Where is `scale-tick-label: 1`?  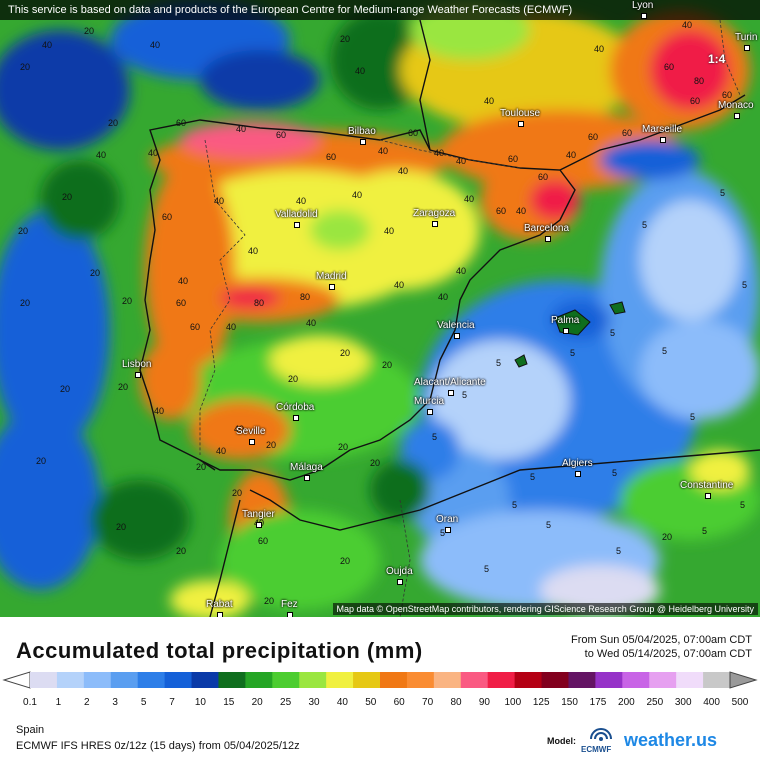
scale-tick-label: 1 is located at coordinates (58, 702).